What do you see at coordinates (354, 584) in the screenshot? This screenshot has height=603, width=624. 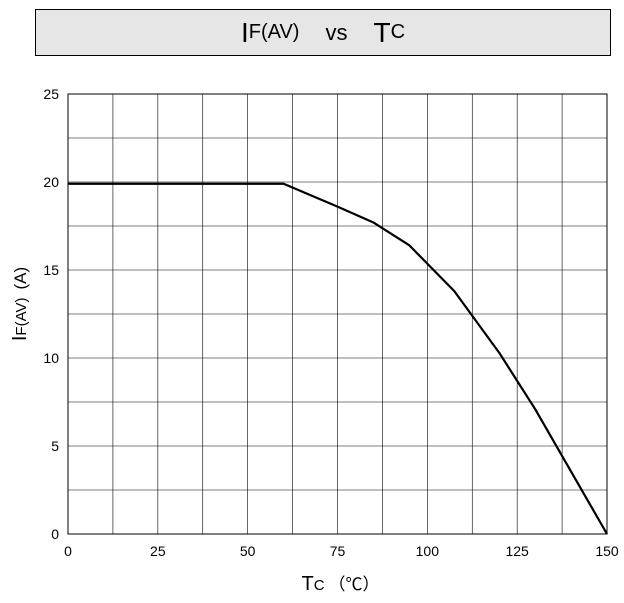 I see `x-axis-unit: （℃）` at bounding box center [354, 584].